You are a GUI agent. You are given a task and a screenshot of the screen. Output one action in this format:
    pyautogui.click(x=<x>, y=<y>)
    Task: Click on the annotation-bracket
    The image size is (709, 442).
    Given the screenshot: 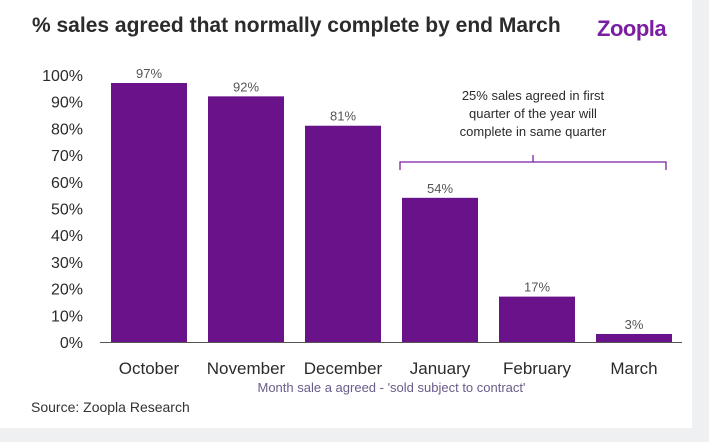 What is the action you would take?
    pyautogui.click(x=533, y=162)
    